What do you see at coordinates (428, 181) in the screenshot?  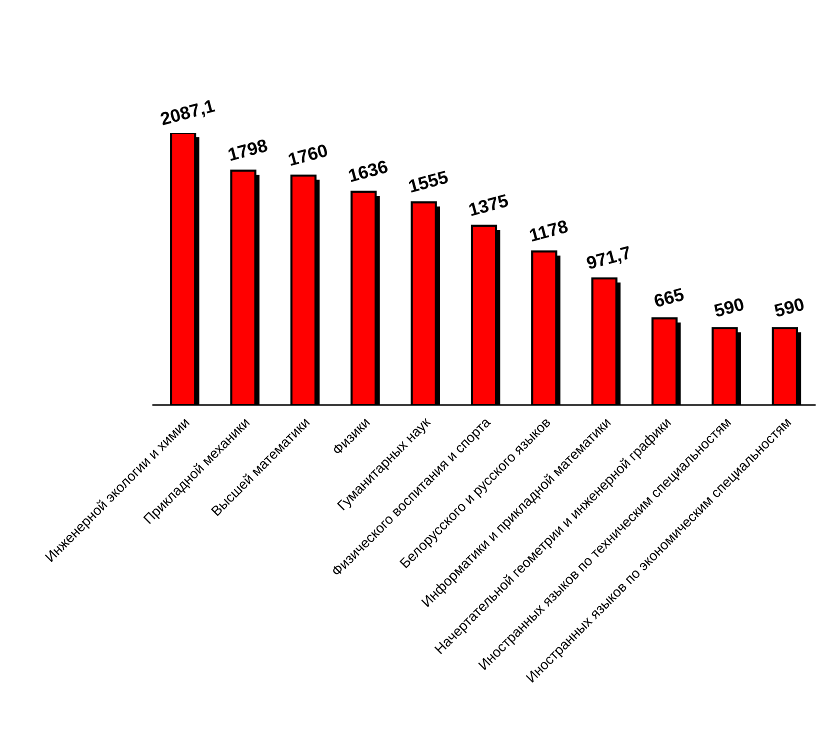 I see `data-label: 1555` at bounding box center [428, 181].